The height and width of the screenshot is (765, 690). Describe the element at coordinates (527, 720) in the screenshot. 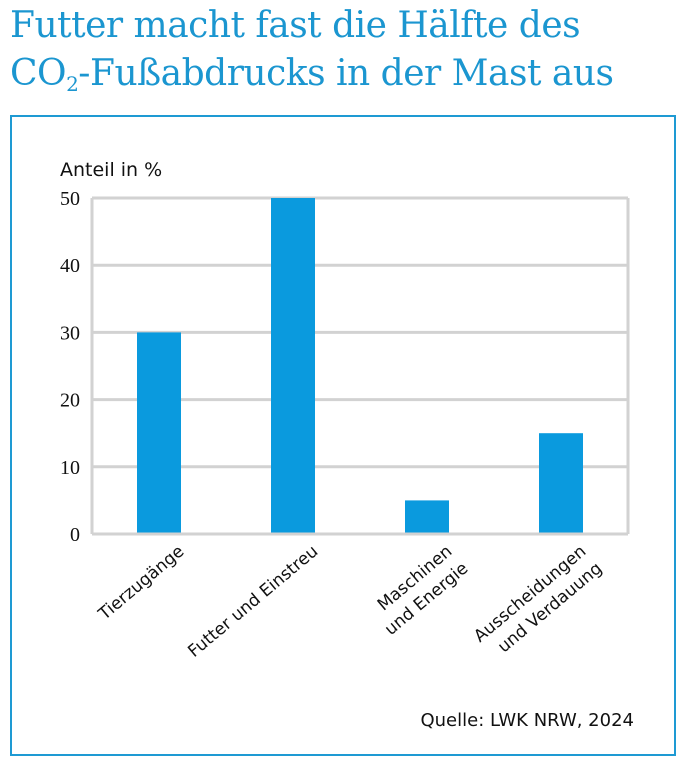

I see `source-note: Quelle: LWK NRW, 2024` at that location.